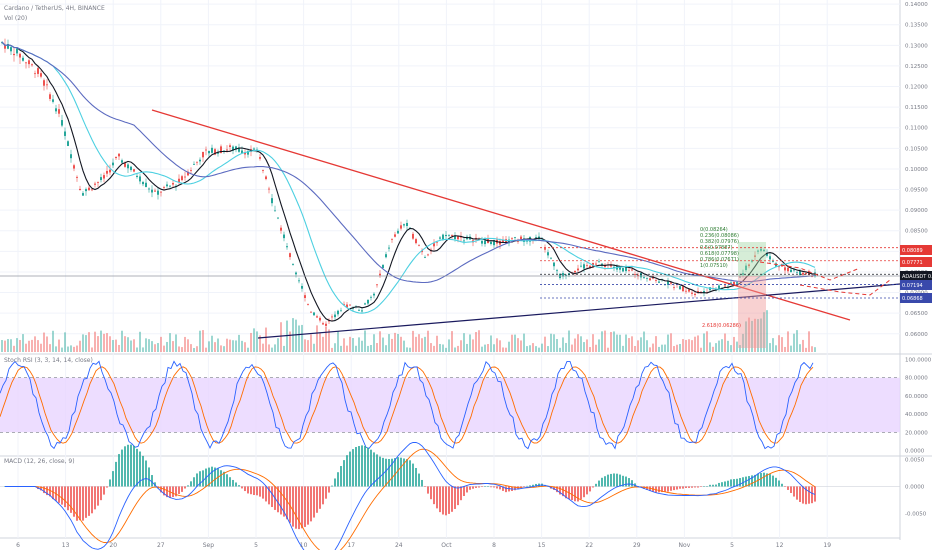 The width and height of the screenshot is (932, 554). Describe the element at coordinates (916, 149) in the screenshot. I see `y-tick-label: 0.10500` at that location.